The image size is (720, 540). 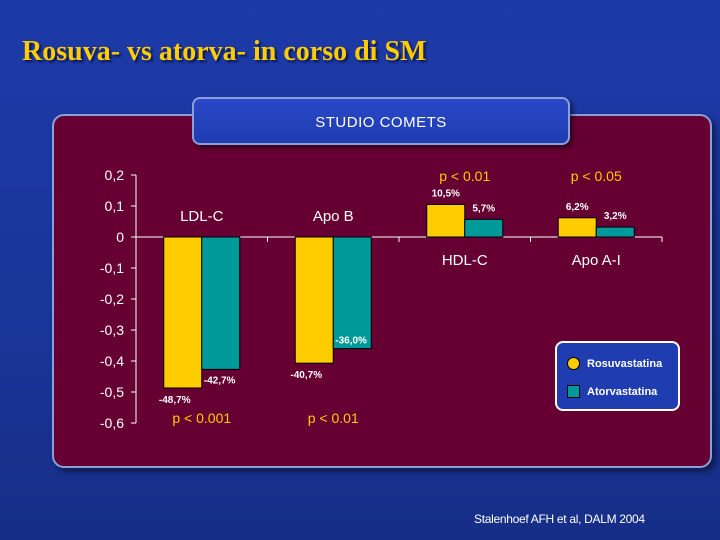 What do you see at coordinates (202, 216) in the screenshot?
I see `category-label: LDL-C` at bounding box center [202, 216].